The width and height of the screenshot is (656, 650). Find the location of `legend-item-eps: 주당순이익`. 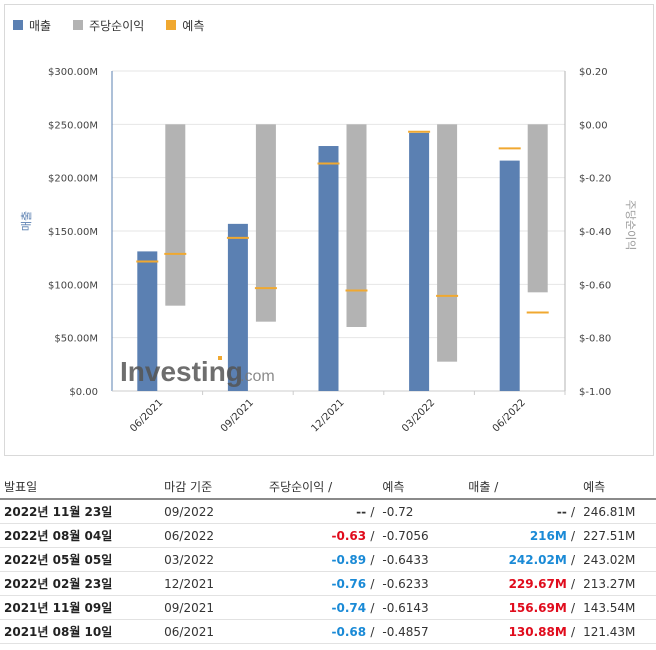

legend-item-eps: 주당순이익 is located at coordinates (108, 25).